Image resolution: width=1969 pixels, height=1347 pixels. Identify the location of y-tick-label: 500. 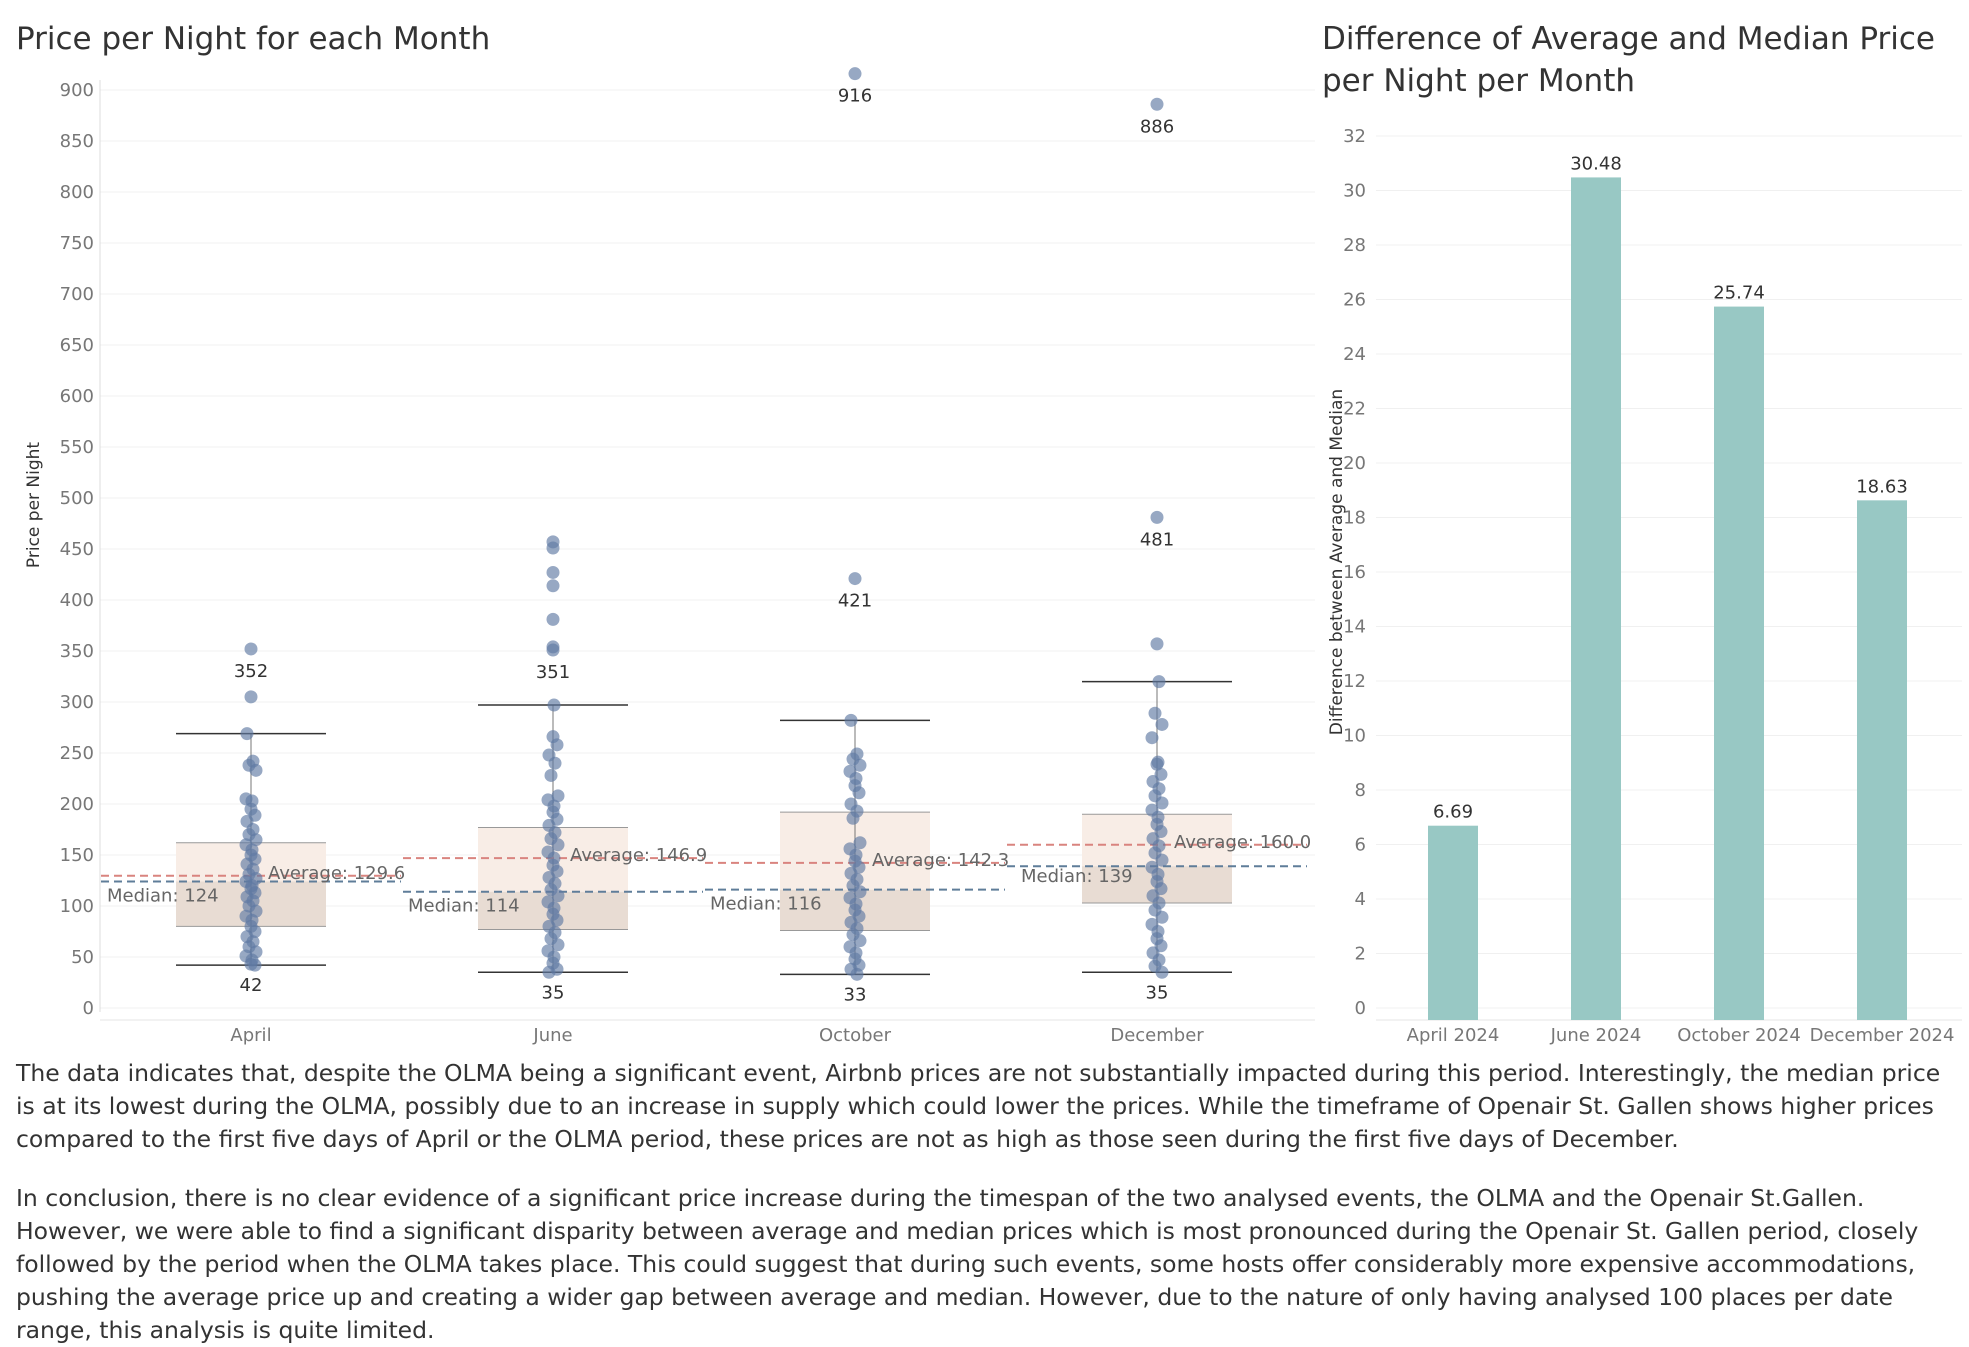
(77, 498).